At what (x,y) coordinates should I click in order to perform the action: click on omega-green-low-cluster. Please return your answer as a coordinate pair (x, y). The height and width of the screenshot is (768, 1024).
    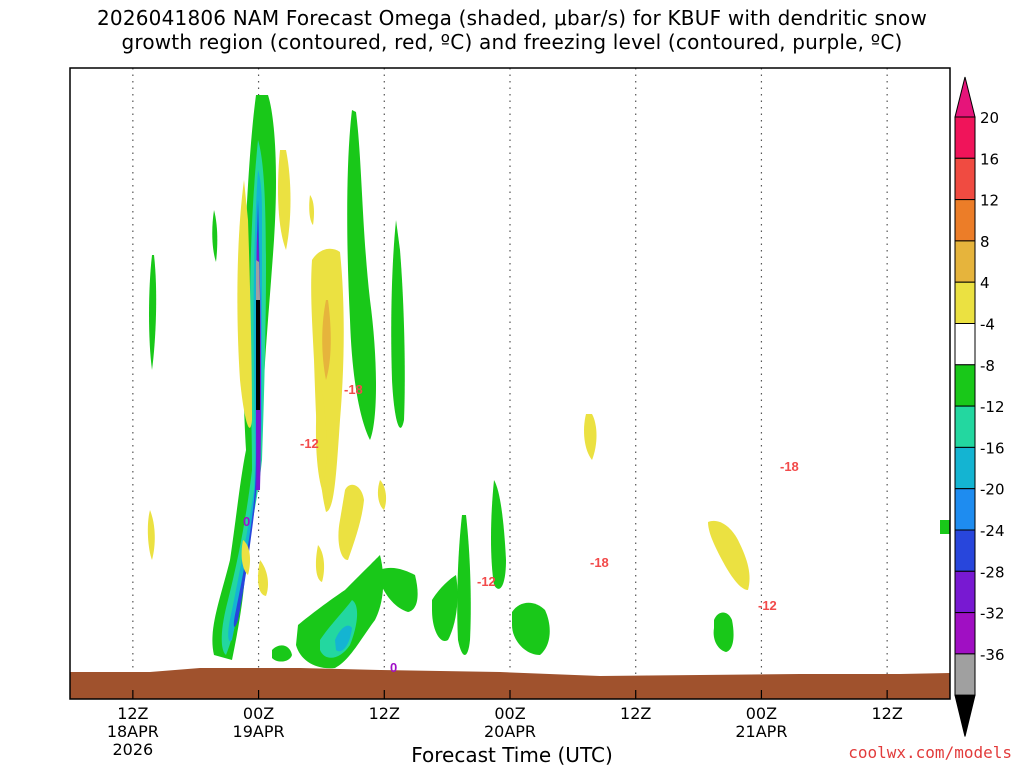
    Looking at the image, I should click on (340, 612).